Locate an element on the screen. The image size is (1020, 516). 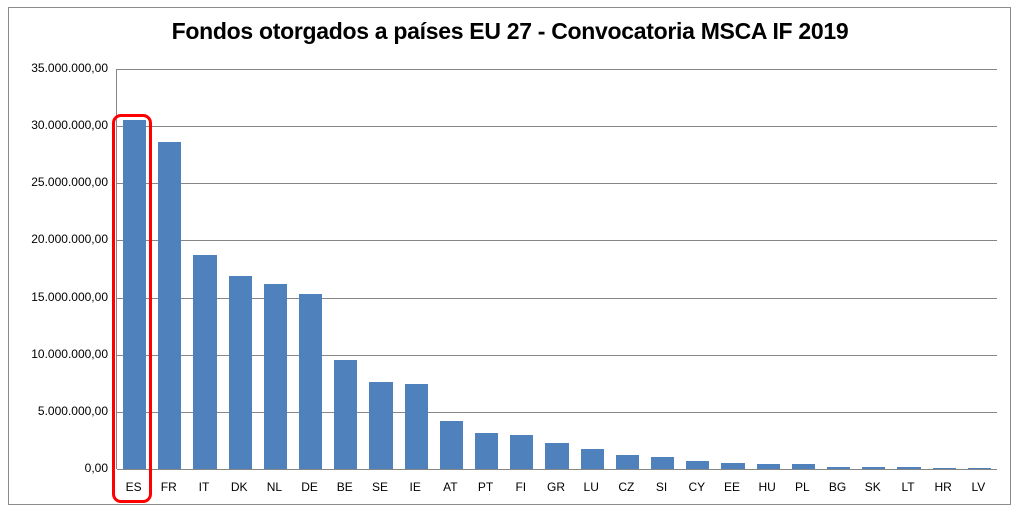
x-tick-label: DK is located at coordinates (239, 487).